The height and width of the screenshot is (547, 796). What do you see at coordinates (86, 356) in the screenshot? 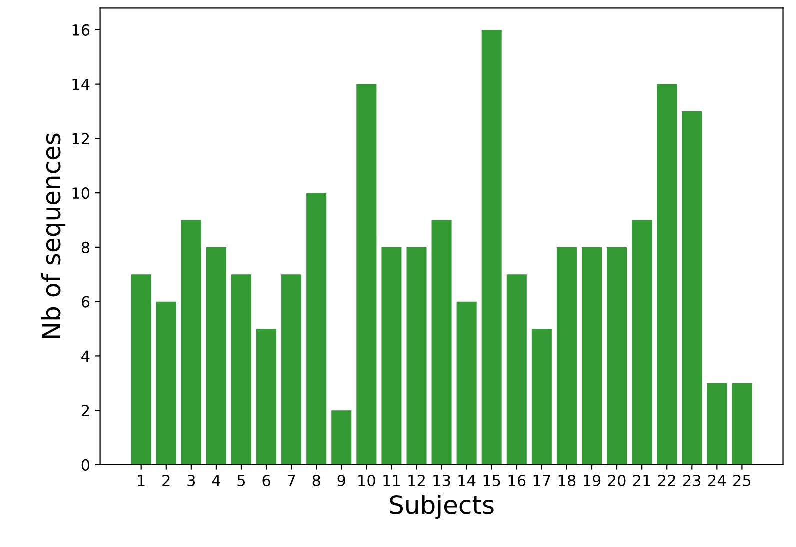
I see `y-tick-label: 4` at bounding box center [86, 356].